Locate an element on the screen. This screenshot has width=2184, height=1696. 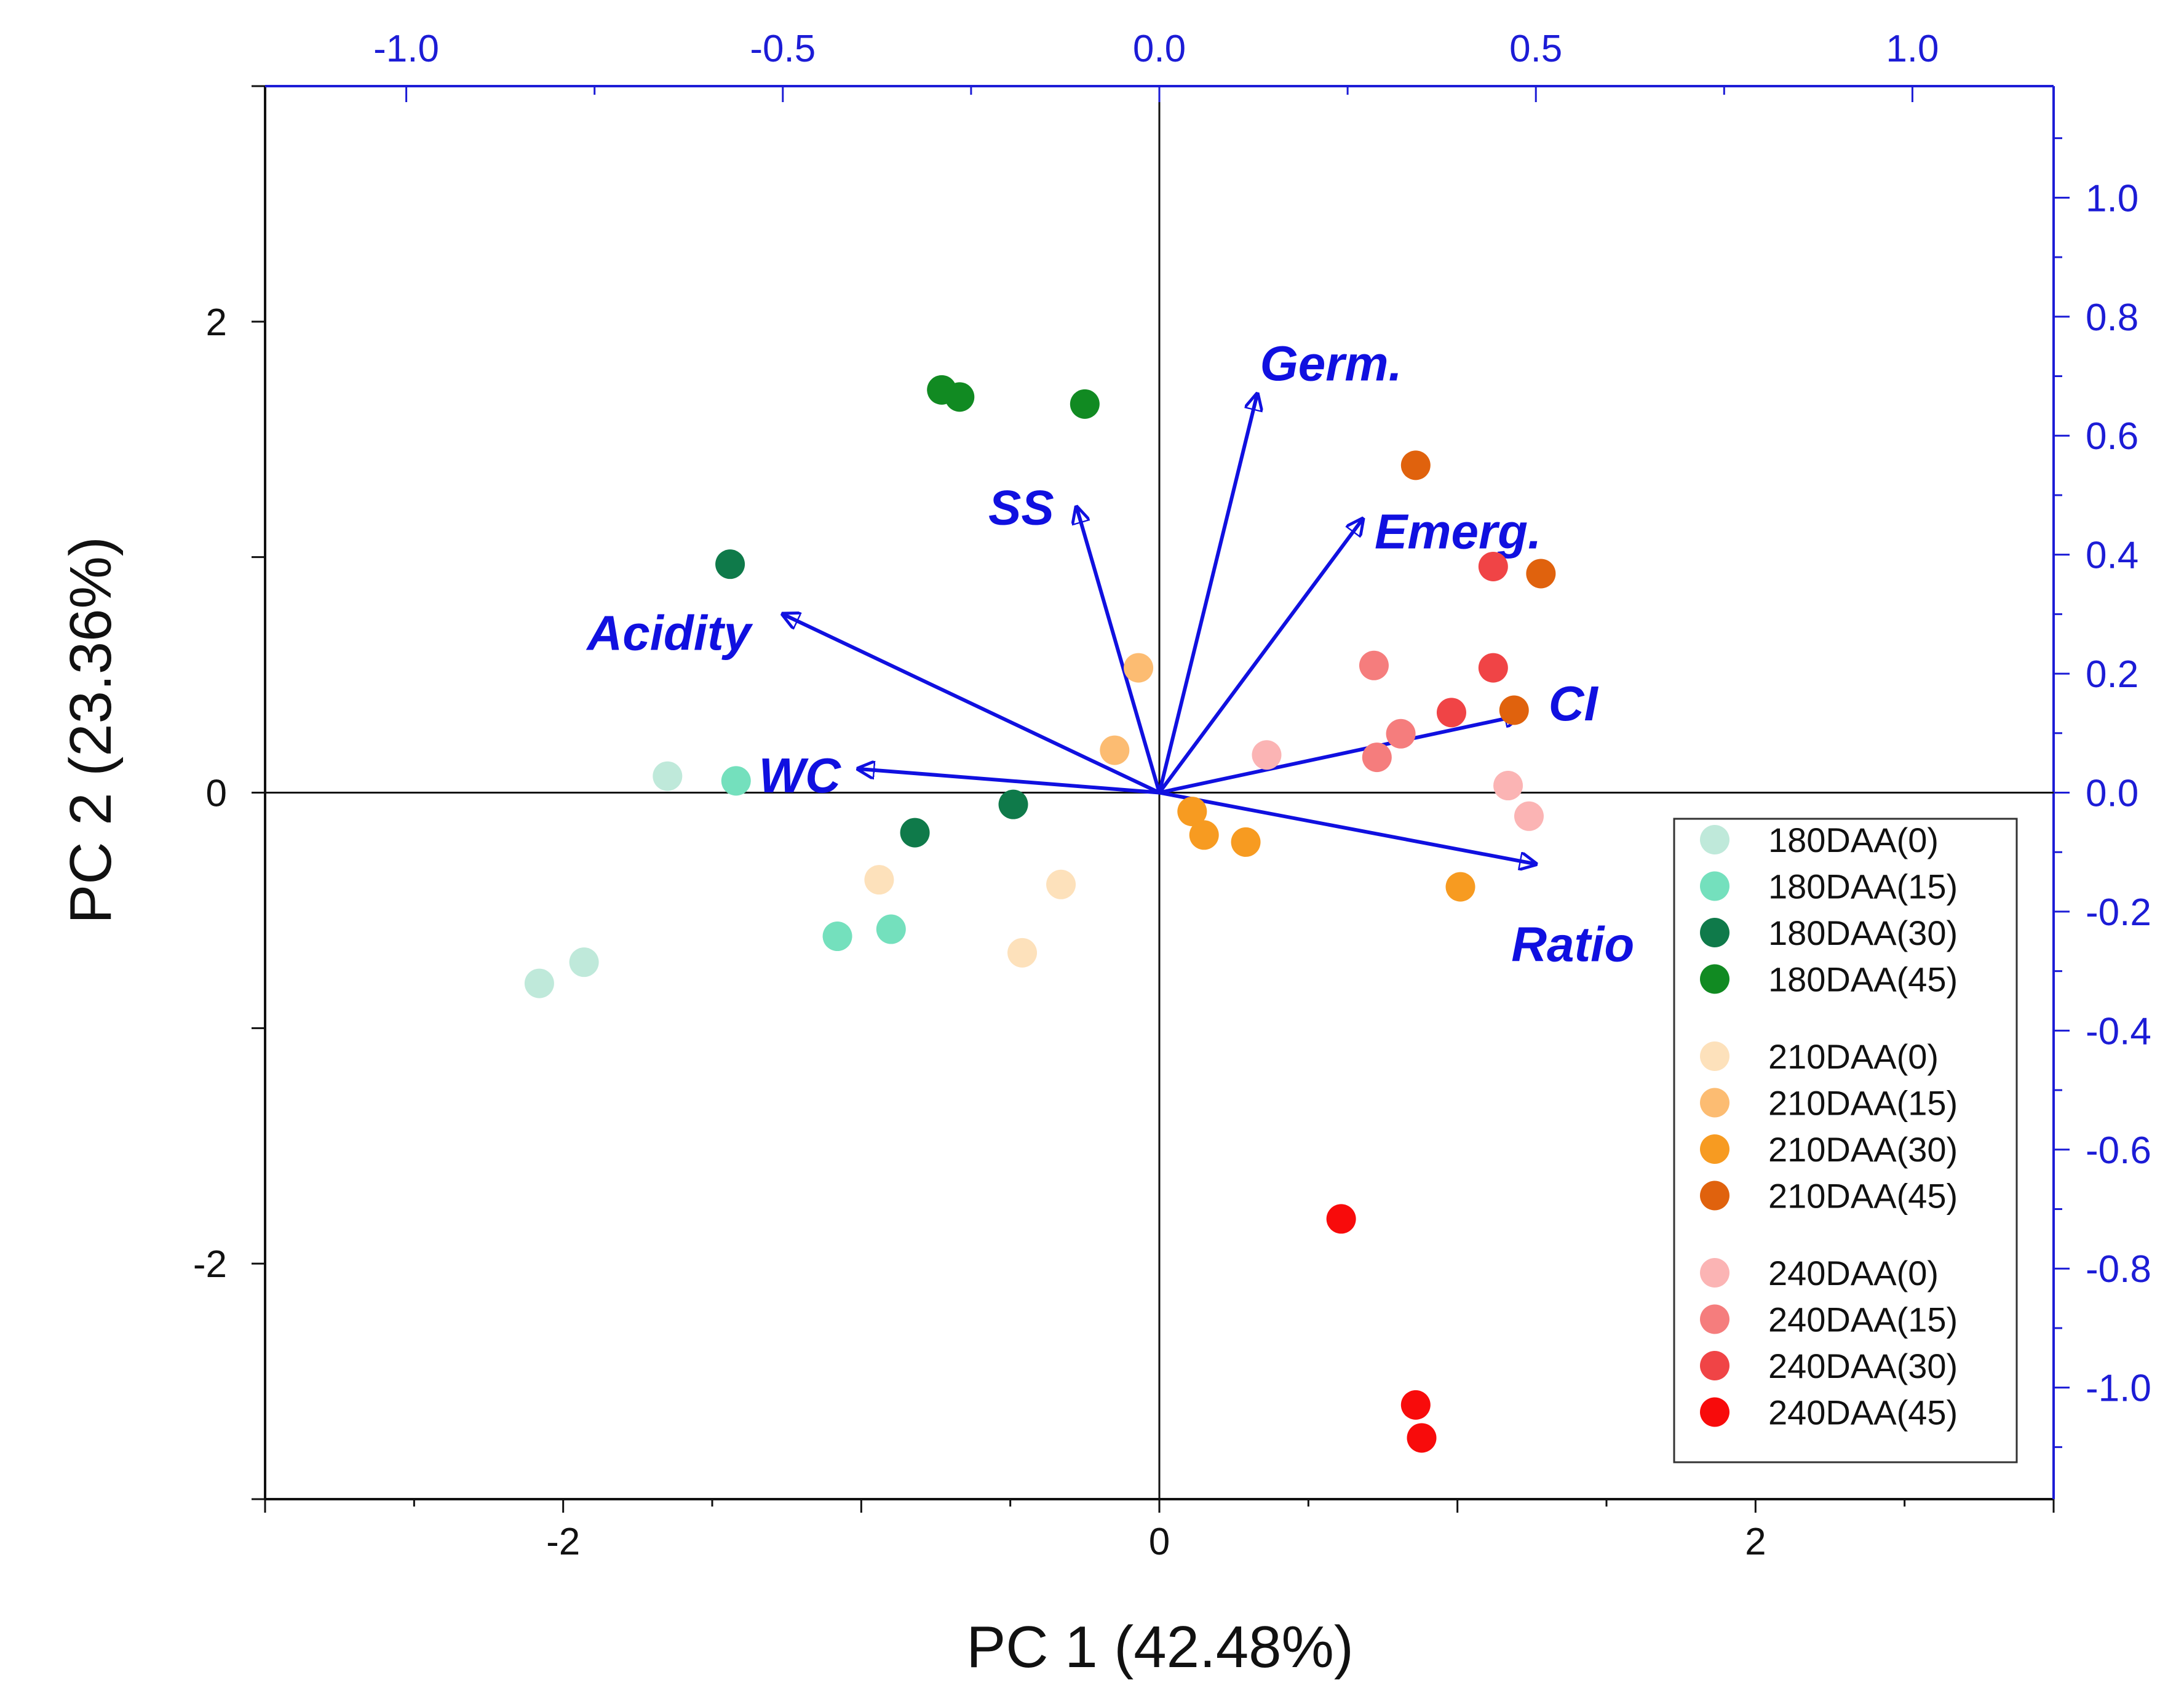
legend-label: 210DAA(0) is located at coordinates (1853, 1056).